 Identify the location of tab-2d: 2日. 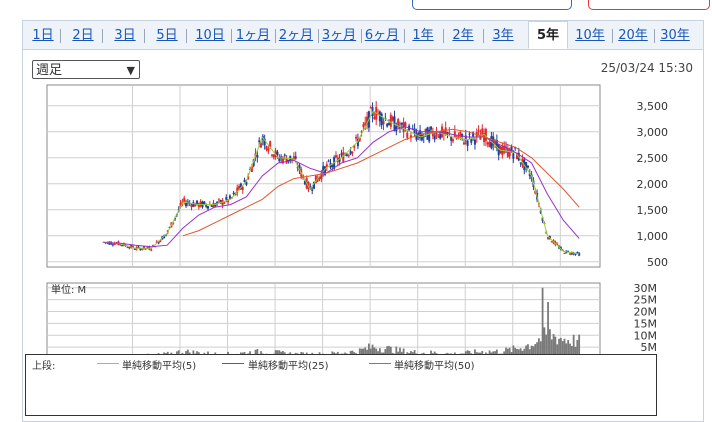
(83, 35).